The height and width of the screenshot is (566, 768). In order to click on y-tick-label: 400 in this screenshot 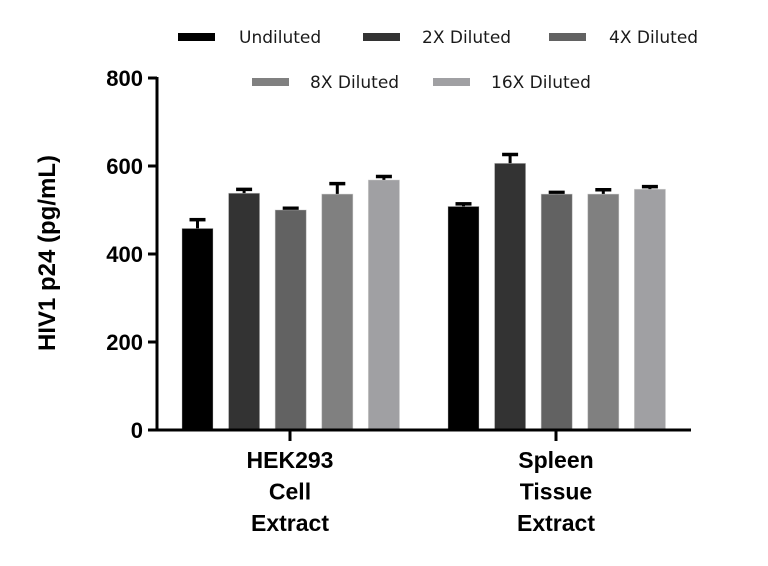, I will do `click(124, 254)`.